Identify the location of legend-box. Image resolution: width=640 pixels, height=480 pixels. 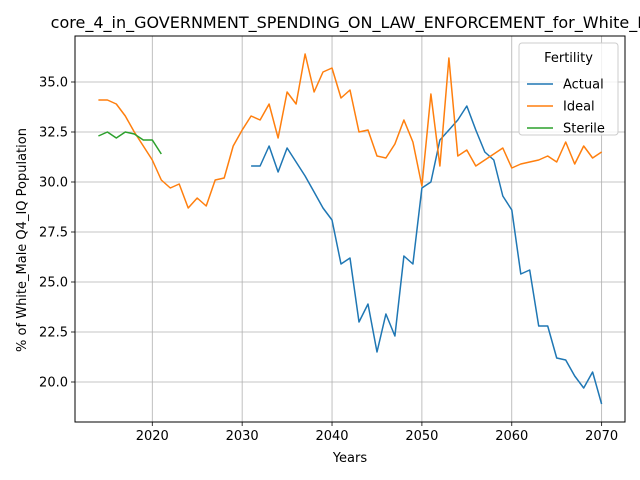
(568, 89).